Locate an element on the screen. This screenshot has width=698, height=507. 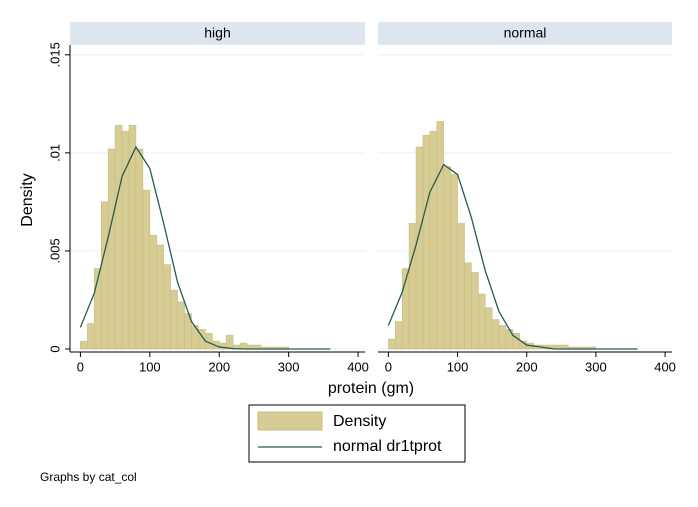
legend-label: Density is located at coordinates (359, 421).